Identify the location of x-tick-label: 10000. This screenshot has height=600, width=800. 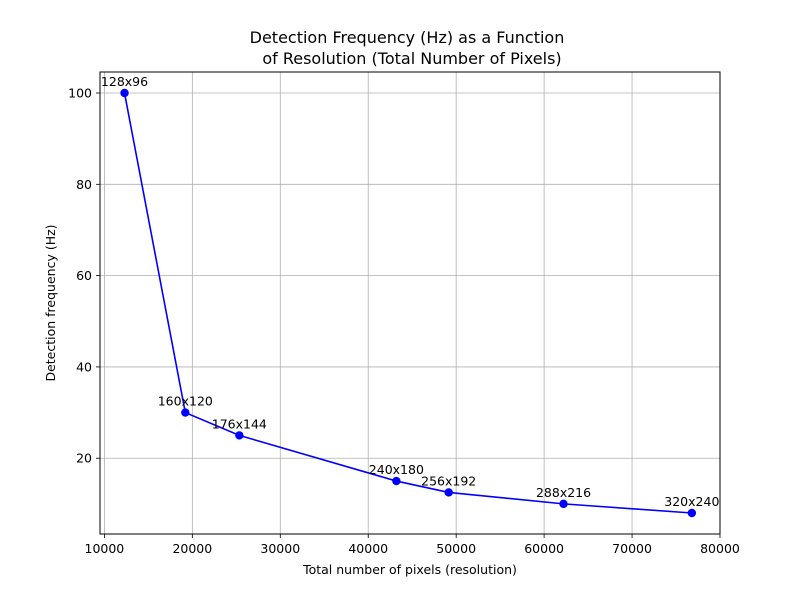
(105, 548).